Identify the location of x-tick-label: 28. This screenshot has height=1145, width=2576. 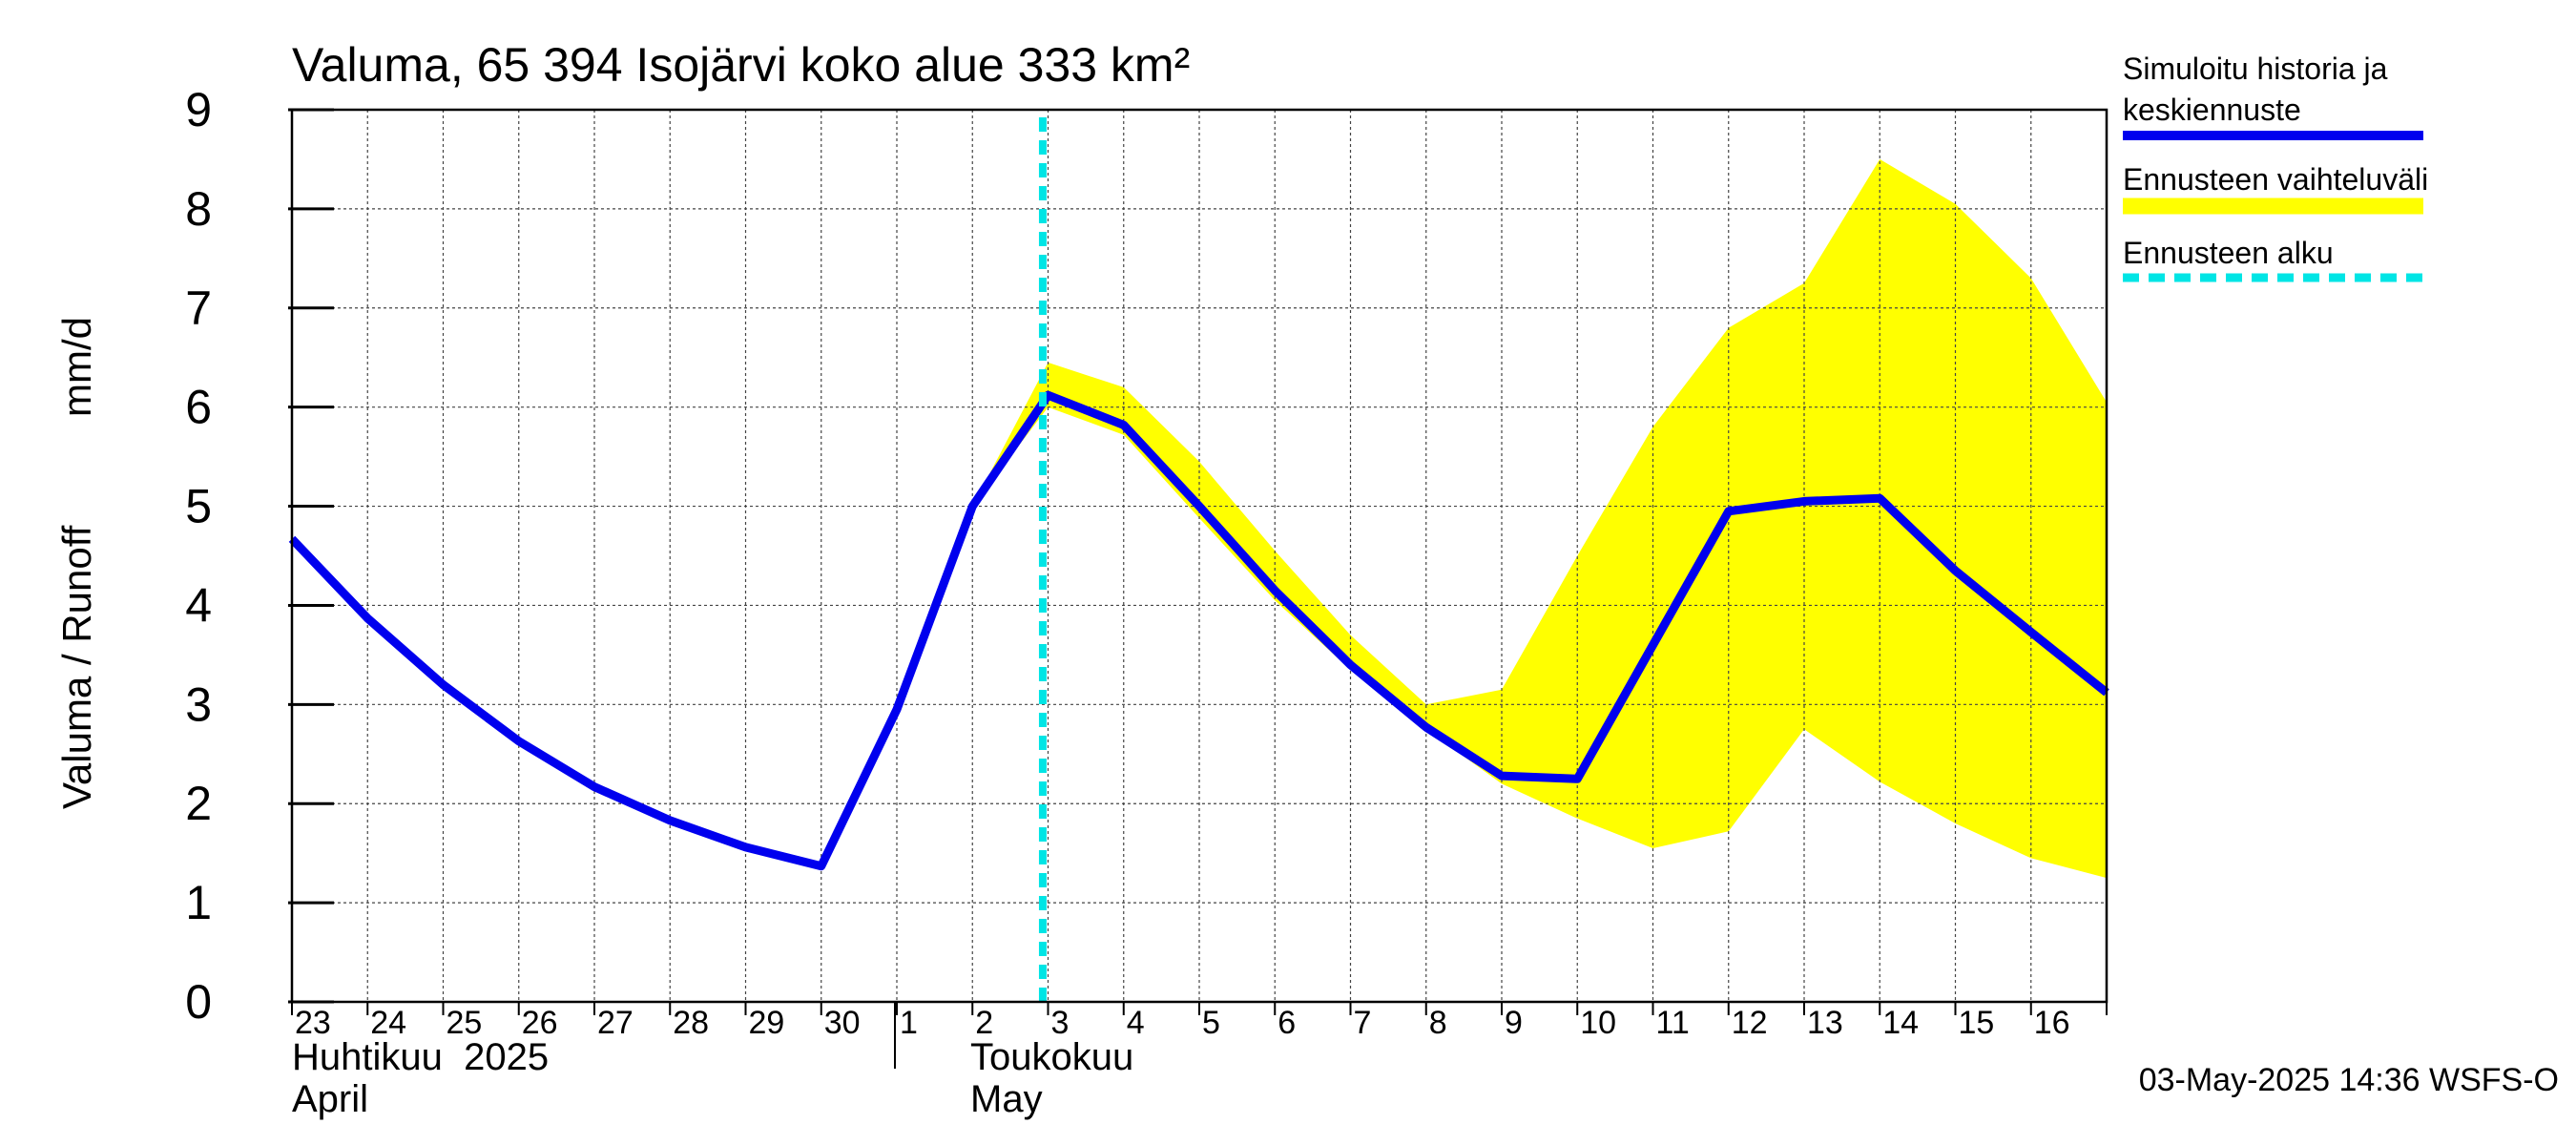
(691, 1023).